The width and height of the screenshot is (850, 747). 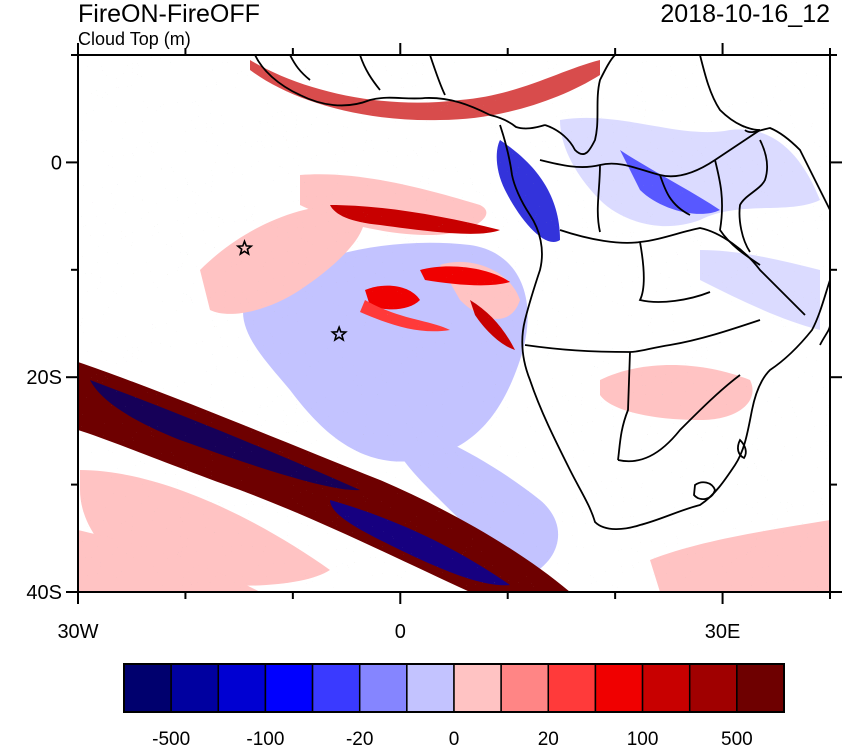 I want to click on colorbar-label: -500, so click(x=171, y=738).